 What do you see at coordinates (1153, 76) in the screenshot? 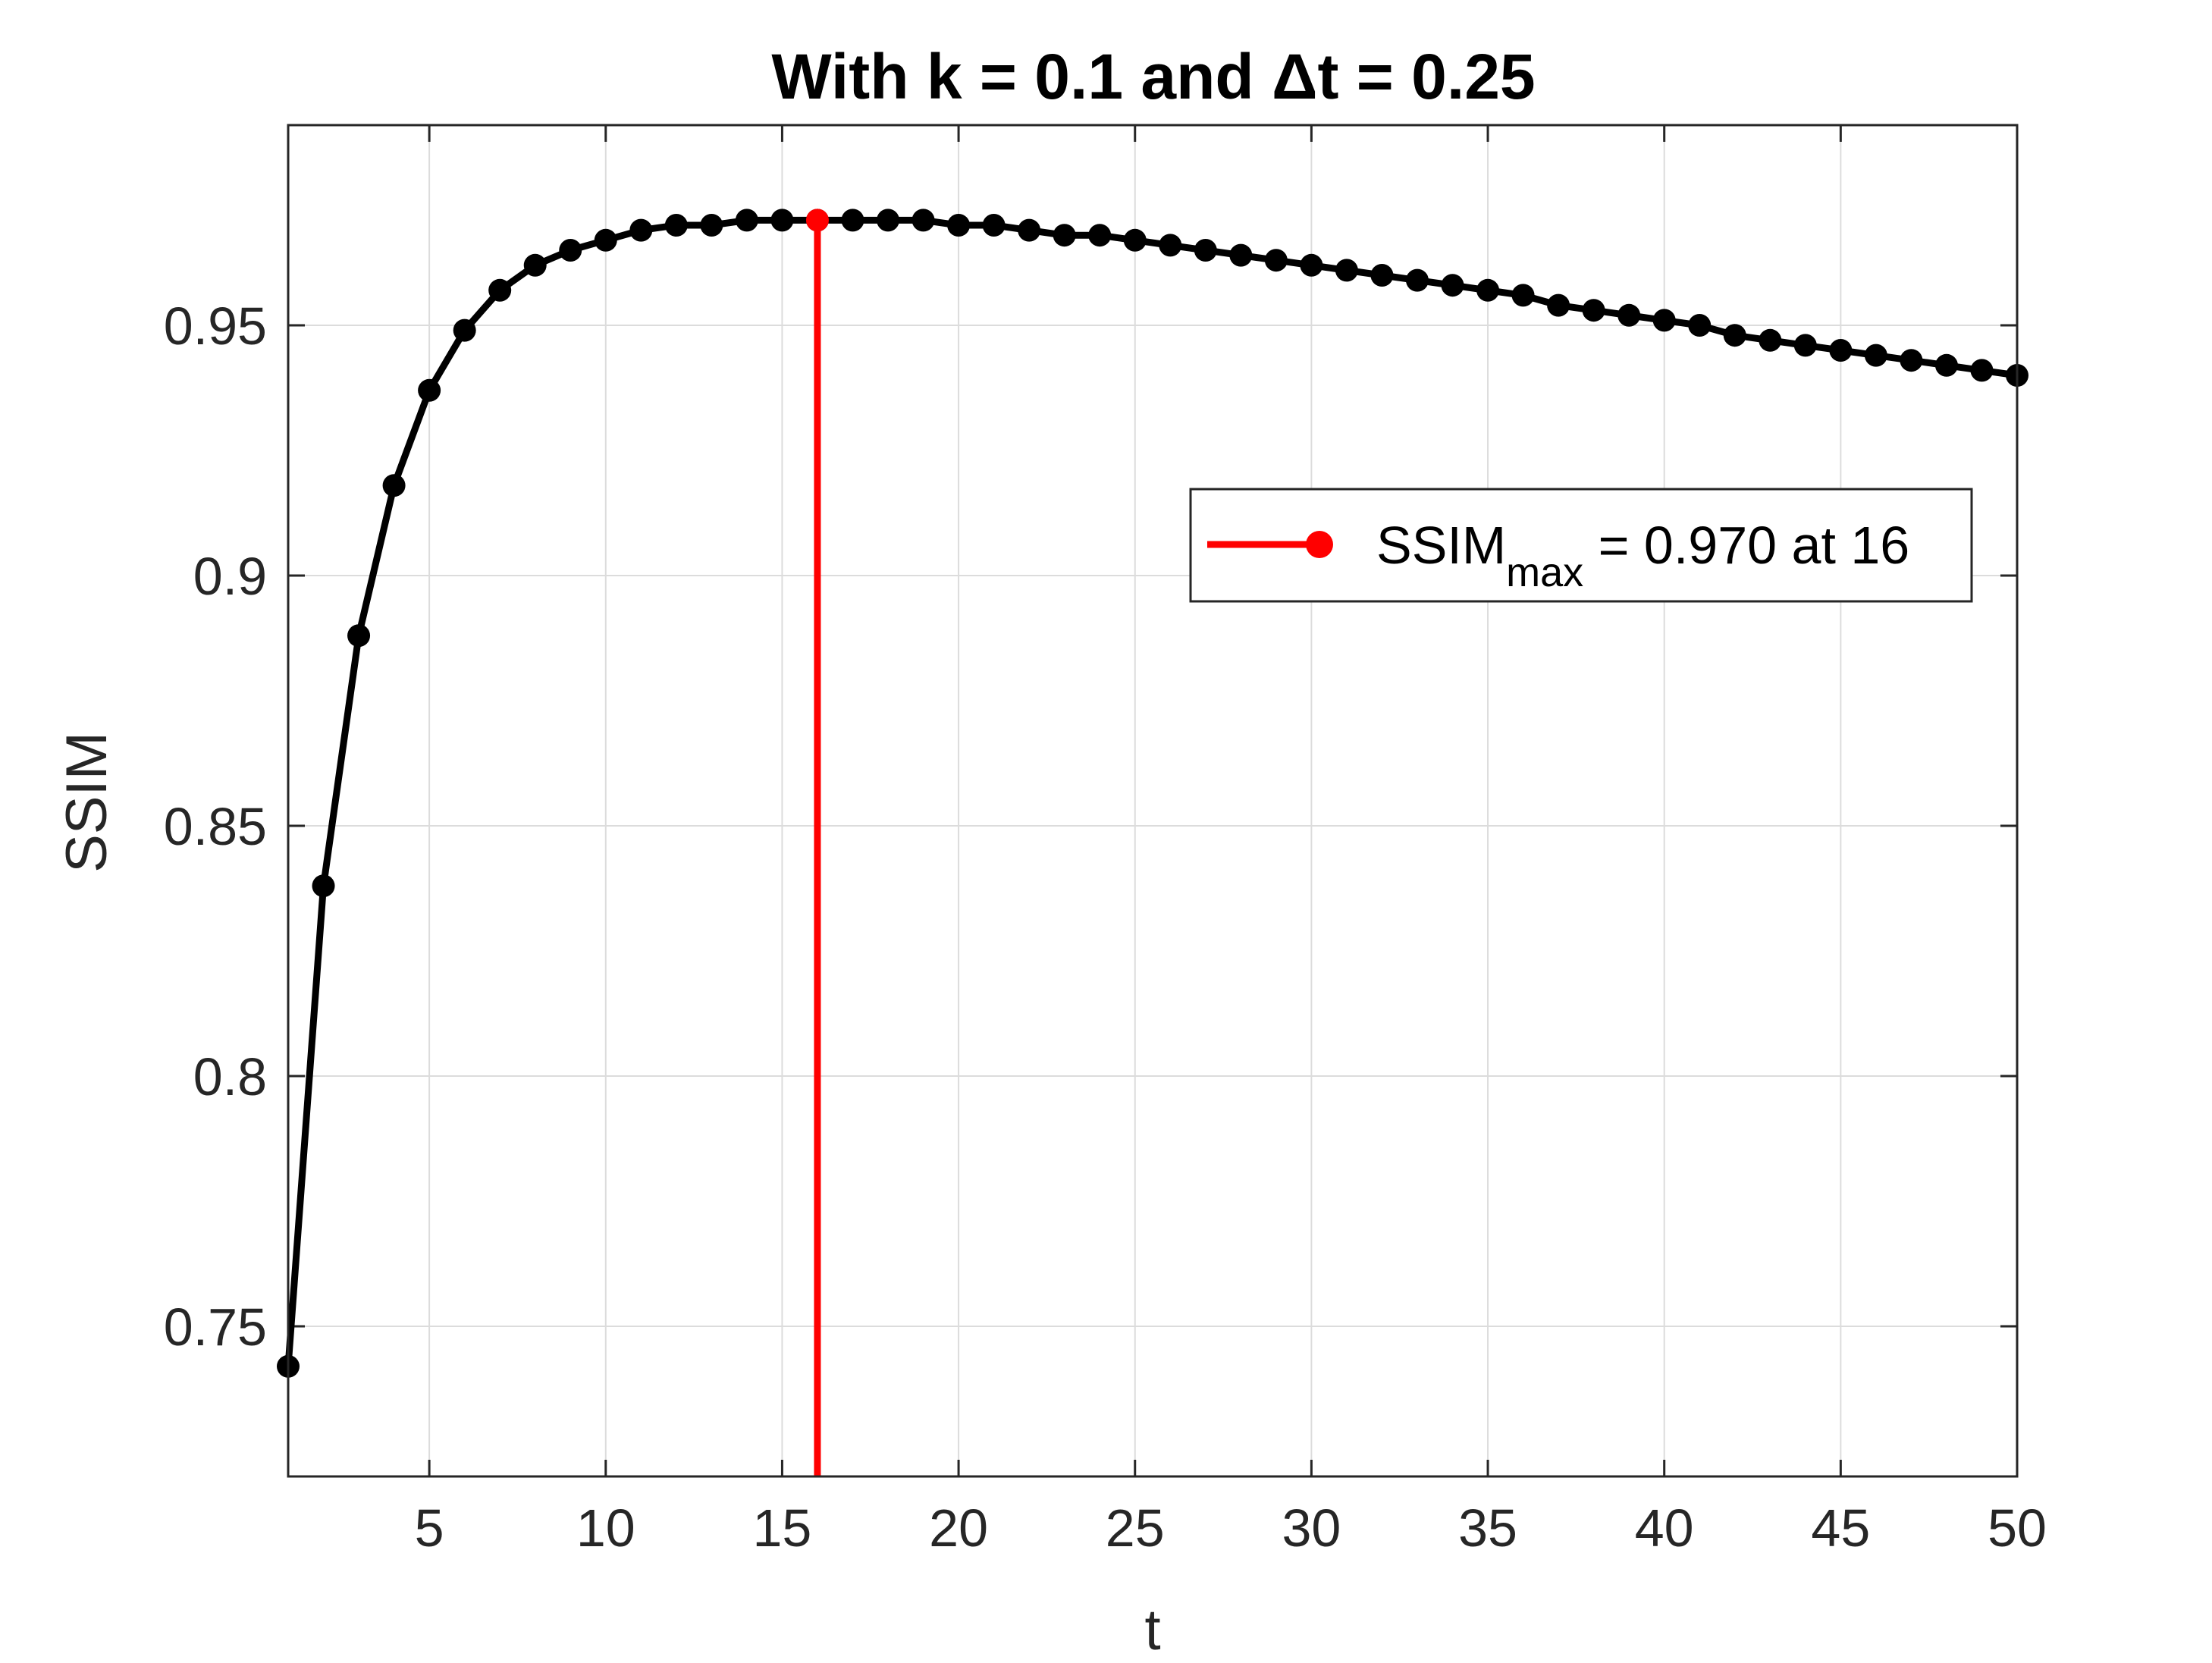
I see `chart-title: With k = 0.1 and Δt = 0.25` at bounding box center [1153, 76].